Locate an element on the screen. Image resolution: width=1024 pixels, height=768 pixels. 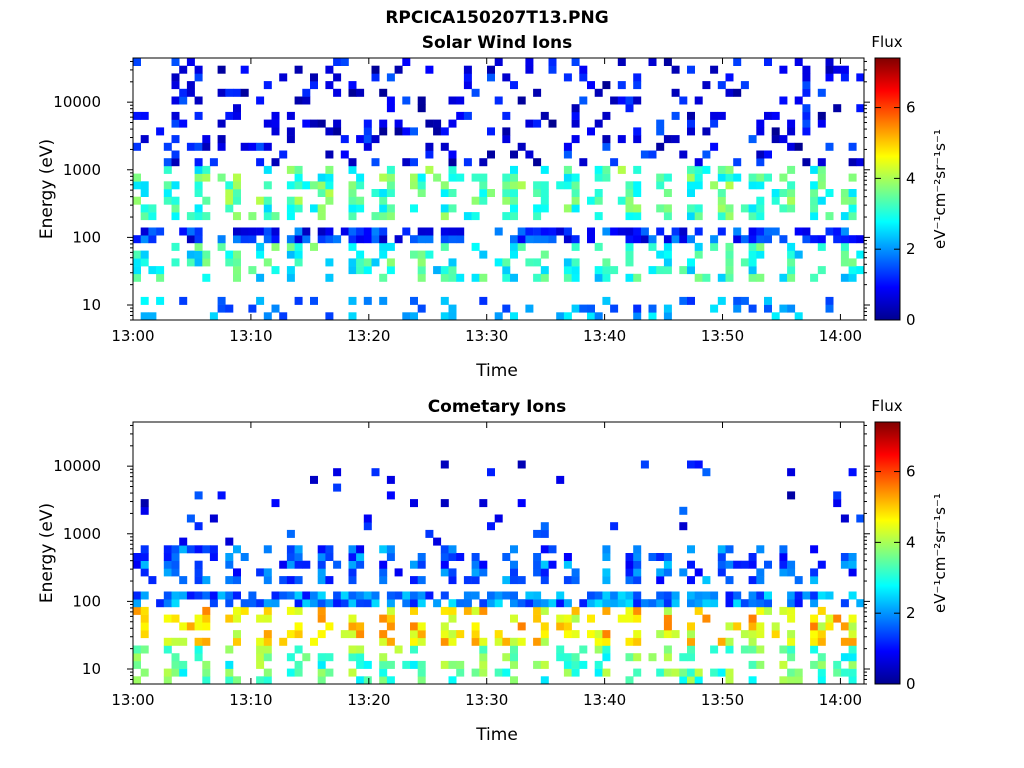
x-tick-label: 13:00 is located at coordinates (132, 336).